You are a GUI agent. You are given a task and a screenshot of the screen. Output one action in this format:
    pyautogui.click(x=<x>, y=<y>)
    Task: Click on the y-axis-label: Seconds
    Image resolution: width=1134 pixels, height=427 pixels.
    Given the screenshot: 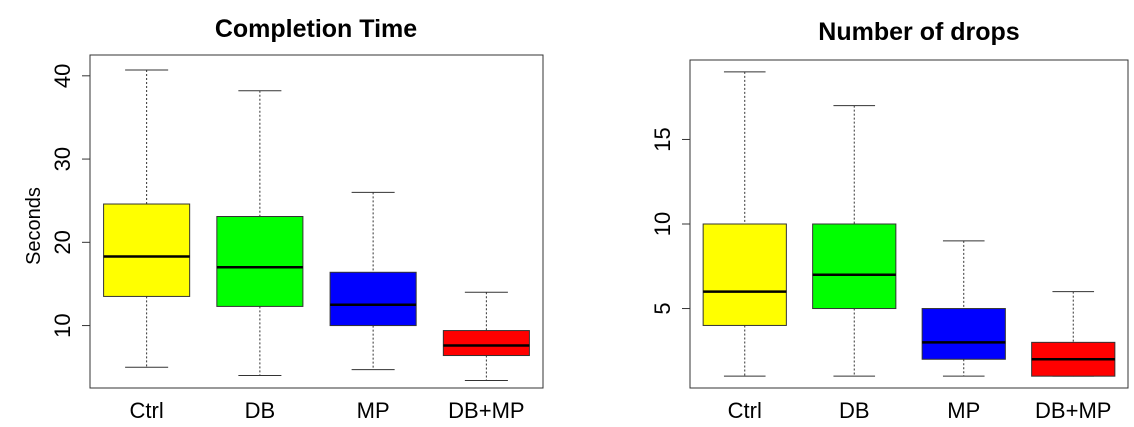 What is the action you would take?
    pyautogui.click(x=34, y=226)
    